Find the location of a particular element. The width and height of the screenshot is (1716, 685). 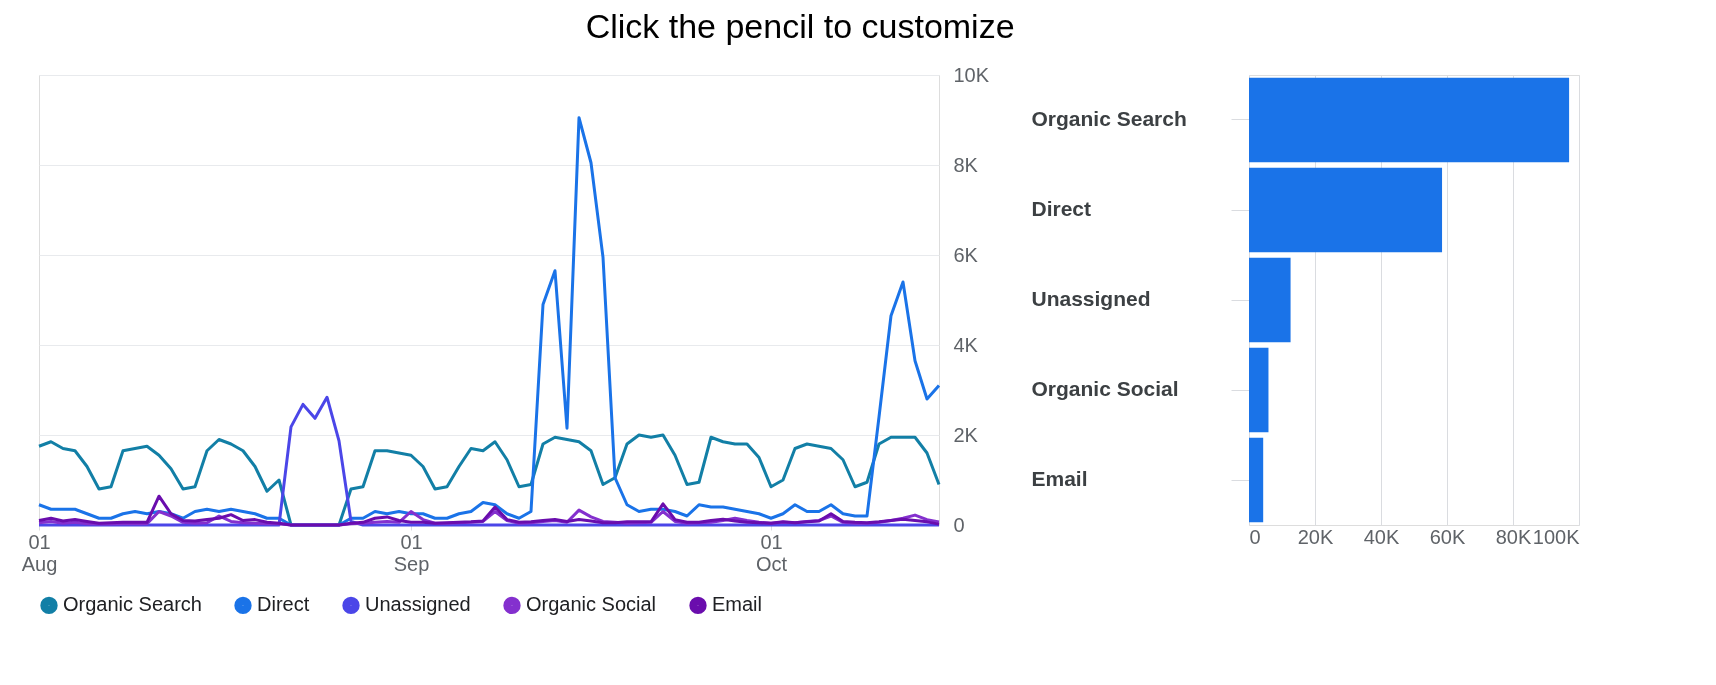

x-tick-label: 0 is located at coordinates (1255, 536).